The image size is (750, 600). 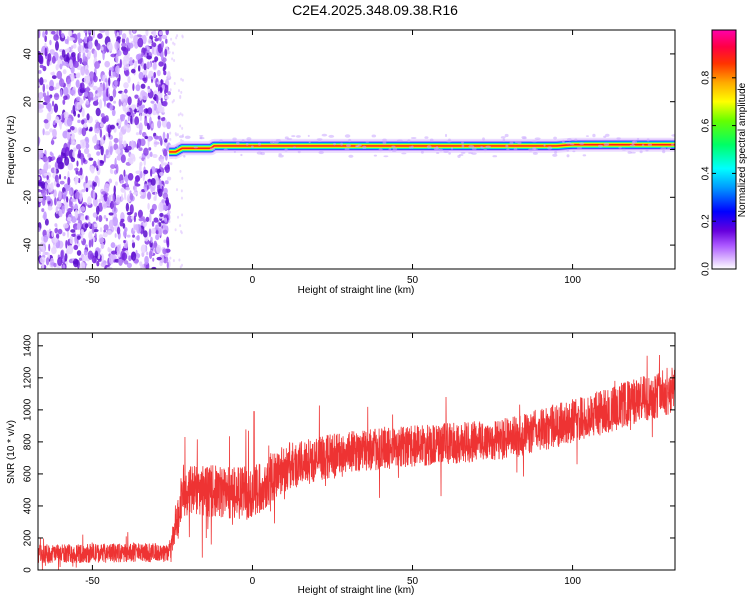 What do you see at coordinates (706, 269) in the screenshot?
I see `colorbar-tick-label: 0.0` at bounding box center [706, 269].